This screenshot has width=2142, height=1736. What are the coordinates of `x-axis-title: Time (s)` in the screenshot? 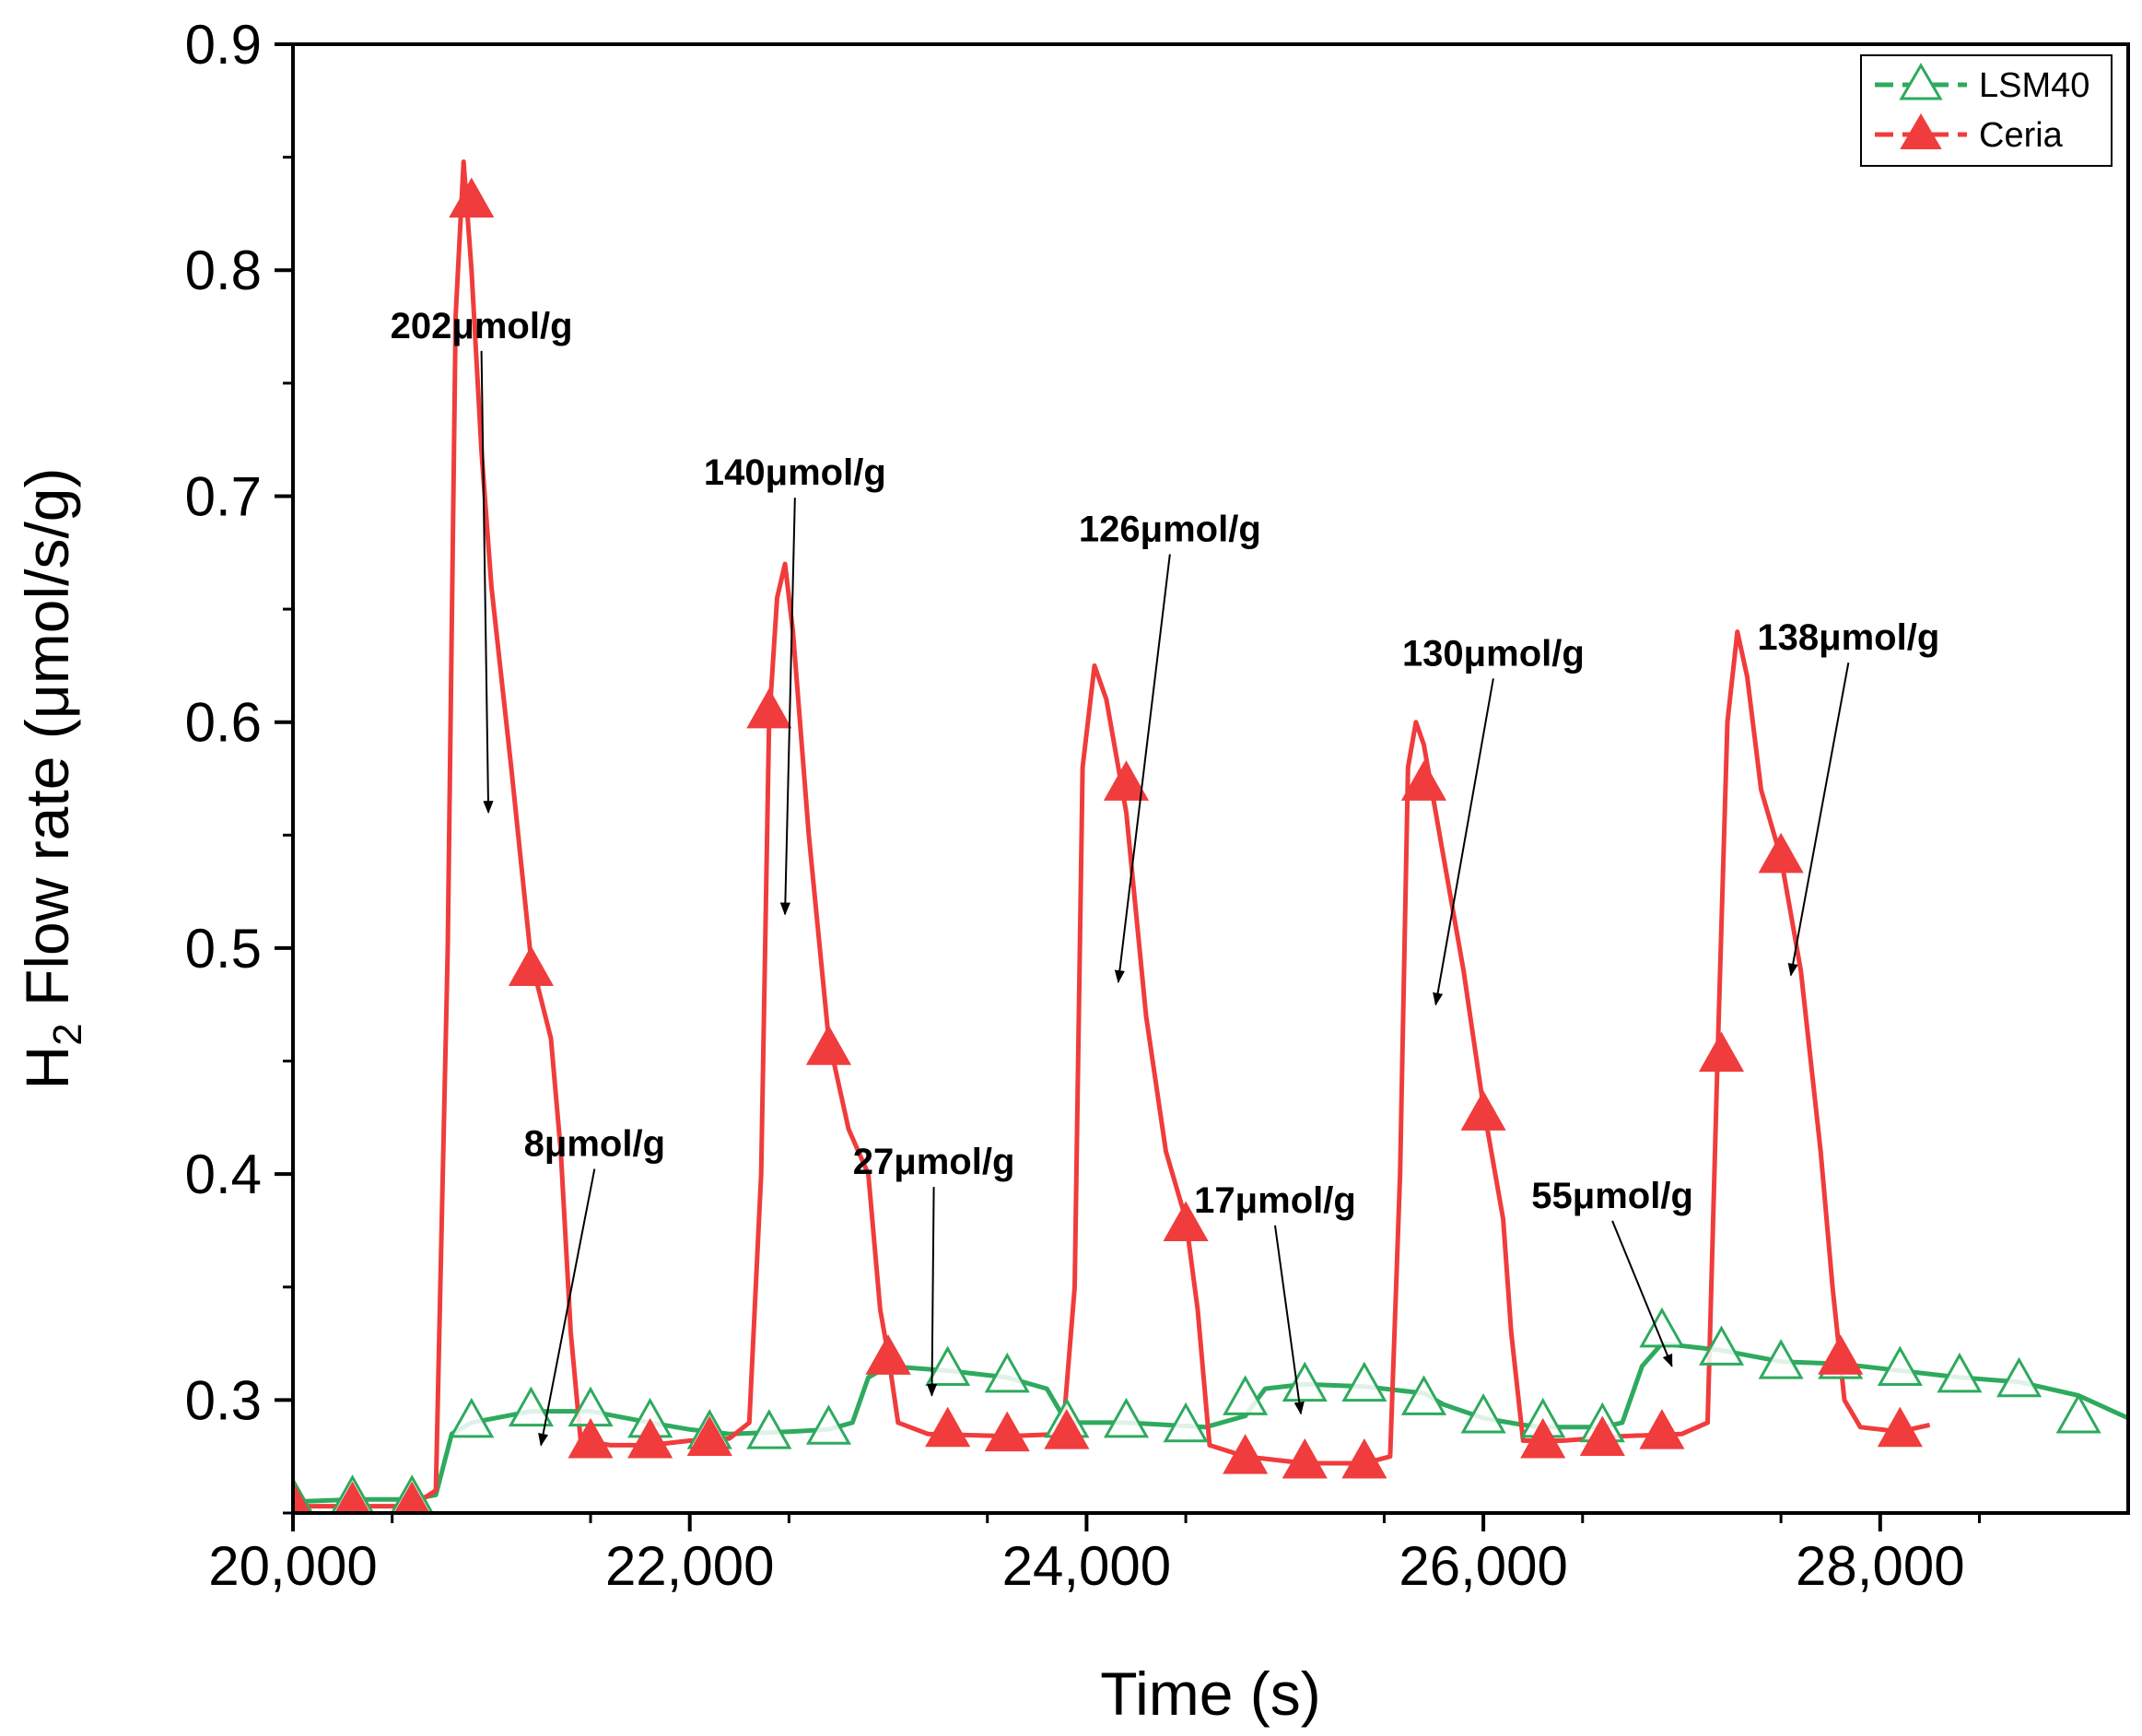 It's located at (1210, 1694).